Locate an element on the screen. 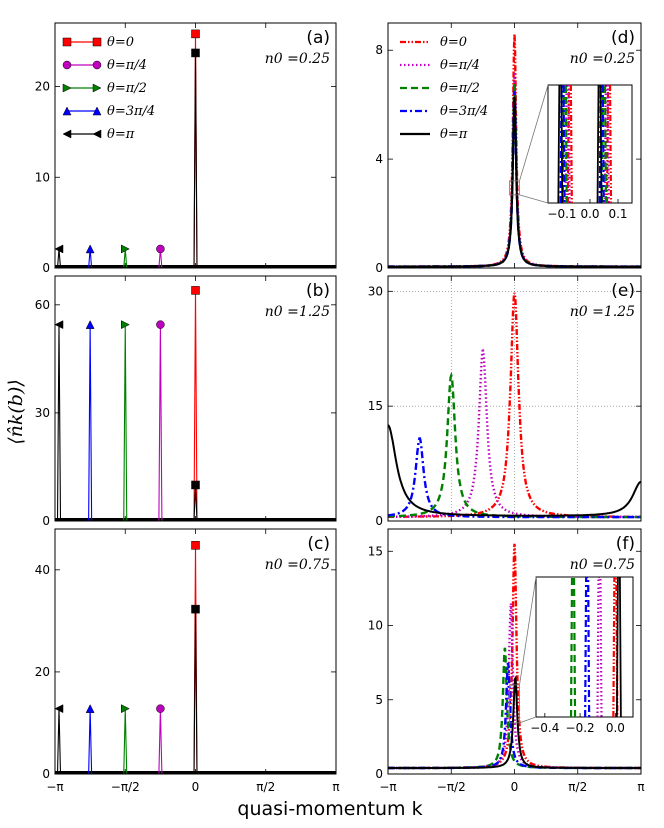 This screenshot has height=828, width=664. plot-area-b is located at coordinates (195, 403).